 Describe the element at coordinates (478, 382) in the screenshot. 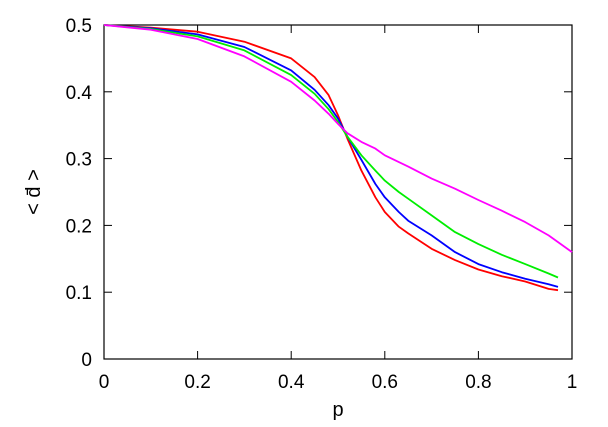

I see `x-tick-label: 0.8` at that location.